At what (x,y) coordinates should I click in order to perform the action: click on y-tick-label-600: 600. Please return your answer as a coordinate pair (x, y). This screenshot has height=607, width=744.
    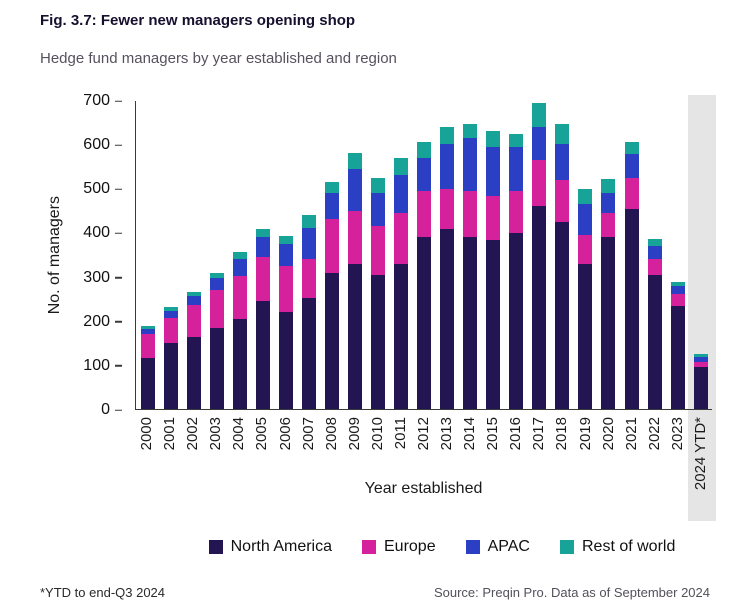
    Looking at the image, I should click on (96, 145).